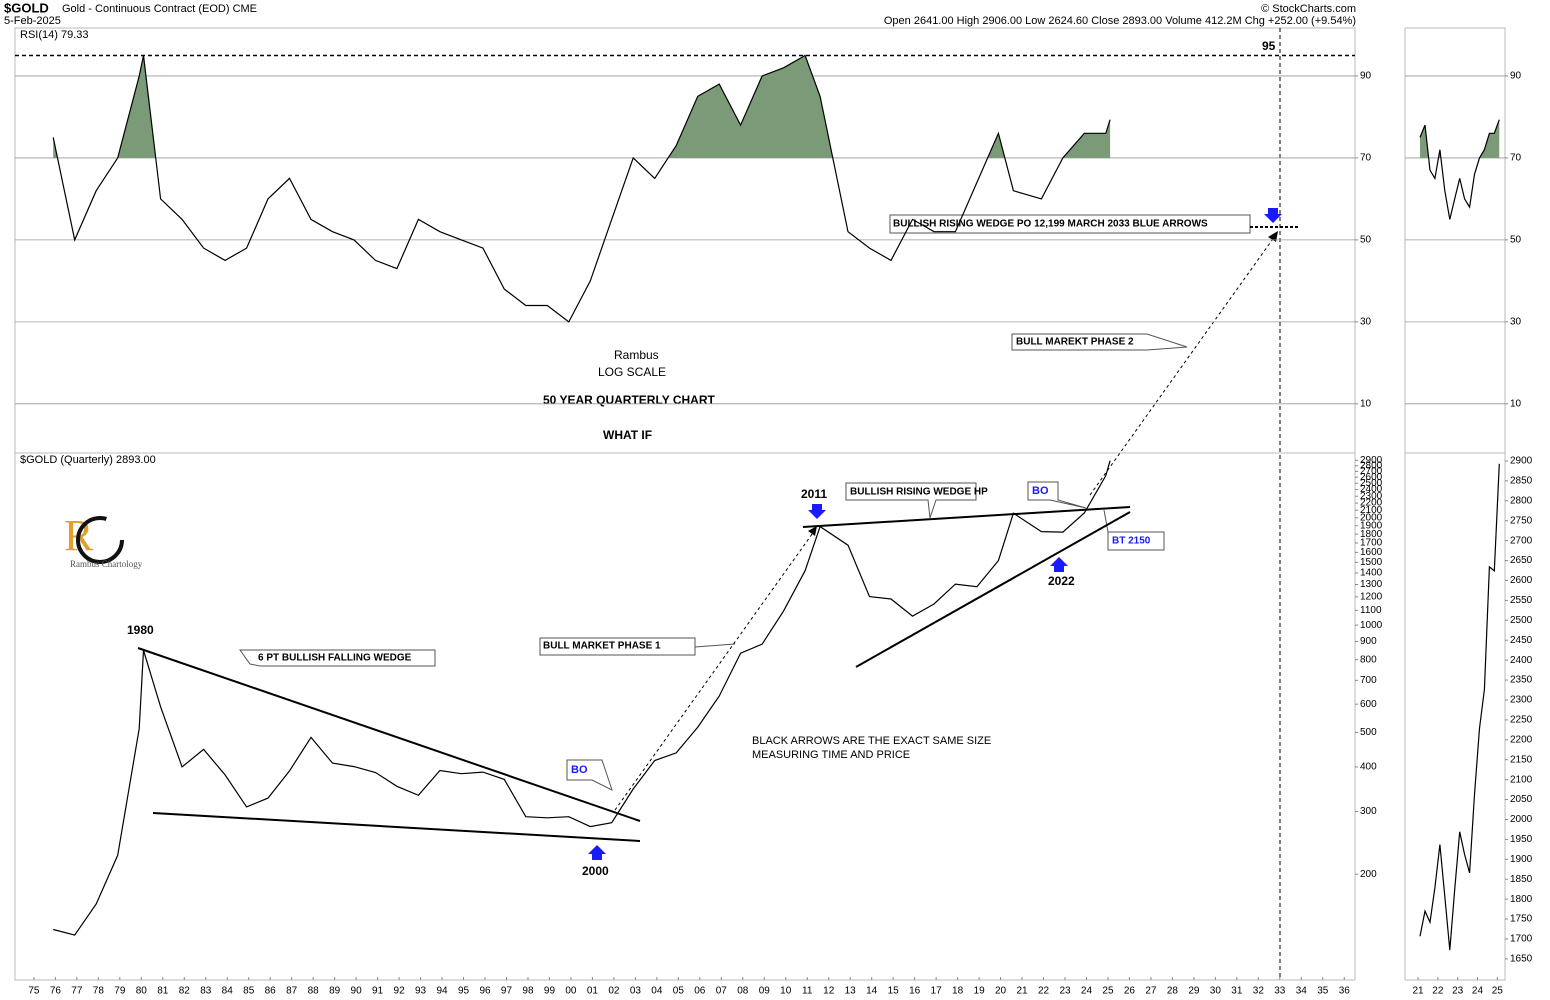 The width and height of the screenshot is (1550, 1000). I want to click on y-tick-label: 10, so click(1366, 403).